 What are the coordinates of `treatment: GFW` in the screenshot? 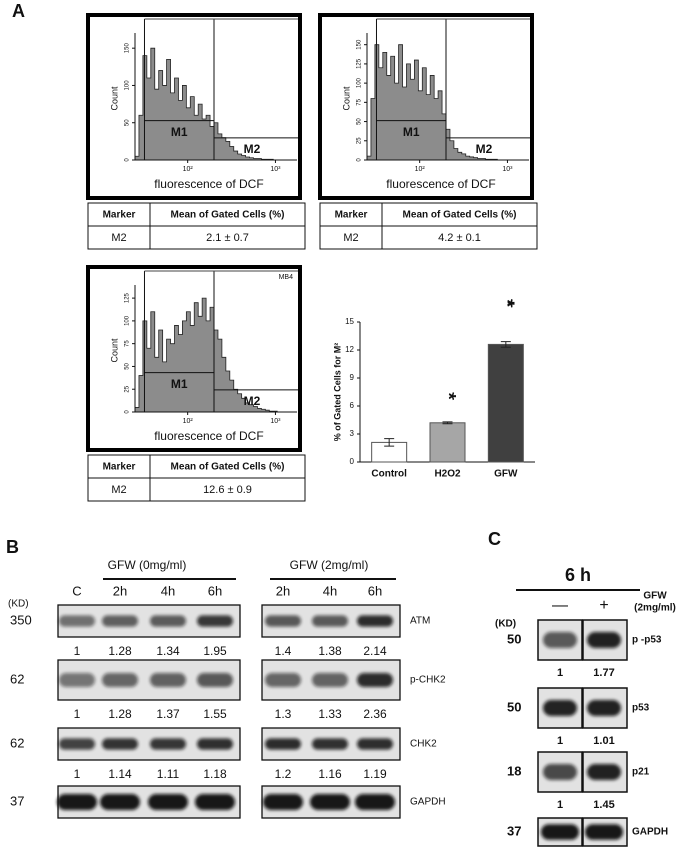 It's located at (655, 596).